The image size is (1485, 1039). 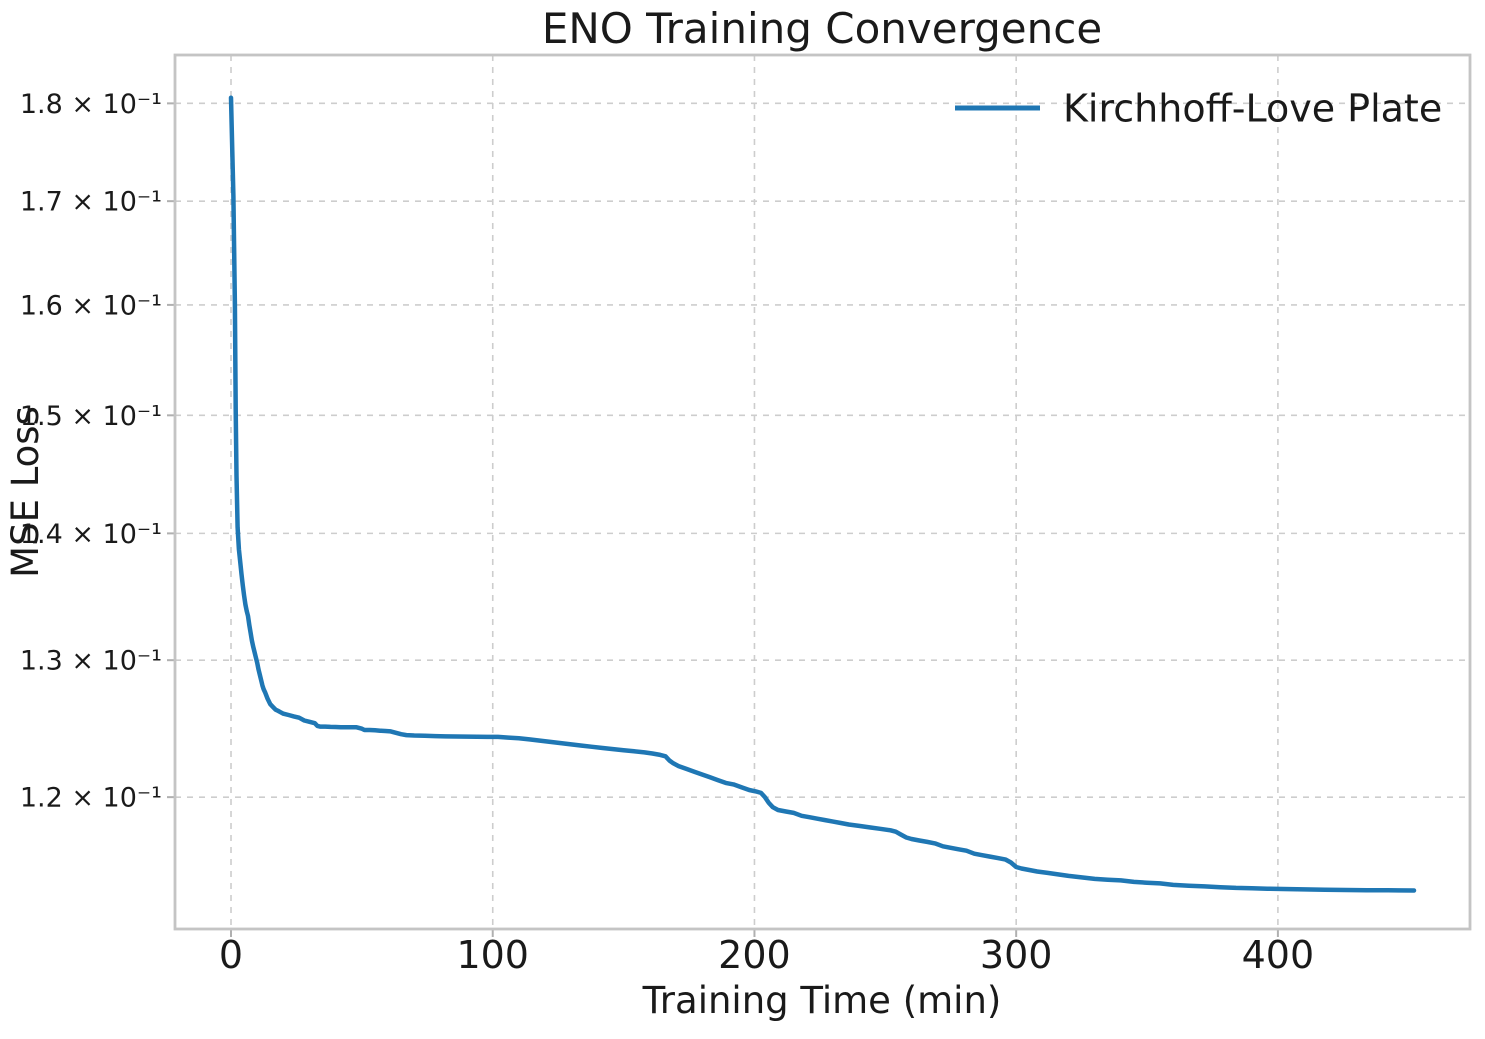 What do you see at coordinates (1252, 108) in the screenshot?
I see `legend-label: Kirchhoff-Love Plate` at bounding box center [1252, 108].